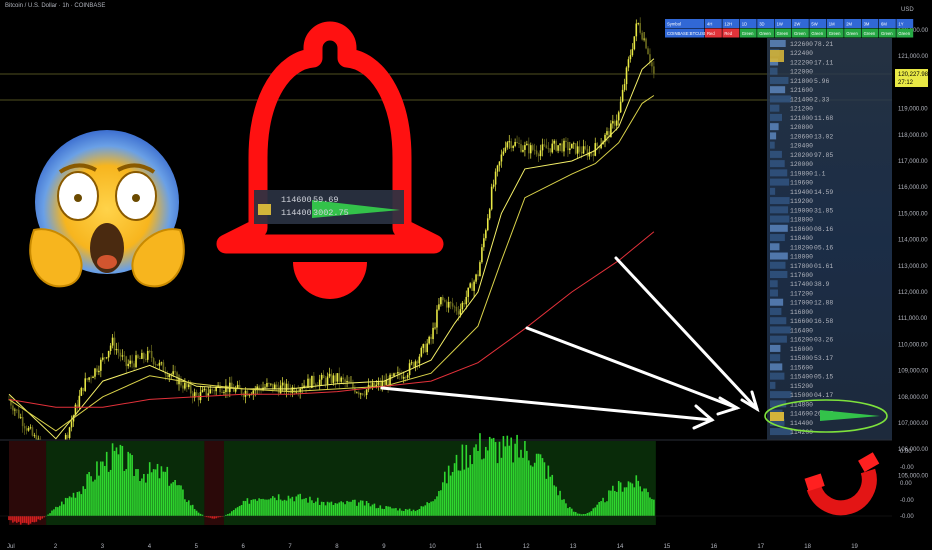  Describe the element at coordinates (822, 81) in the screenshot. I see `ladder-value: 5.96` at that location.